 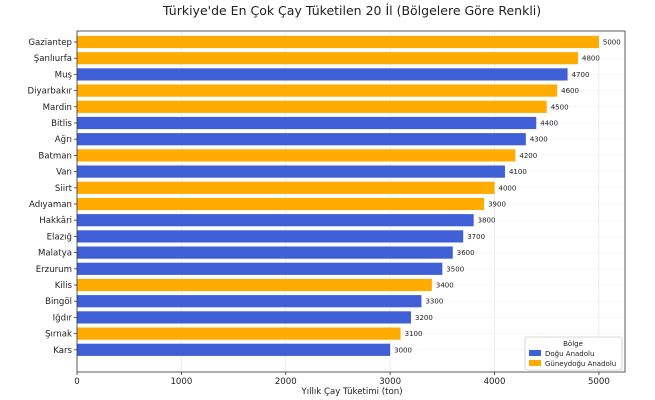 What do you see at coordinates (351, 392) in the screenshot?
I see `x-axis-label: Yıllık Çay Tüketimi (ton)` at bounding box center [351, 392].